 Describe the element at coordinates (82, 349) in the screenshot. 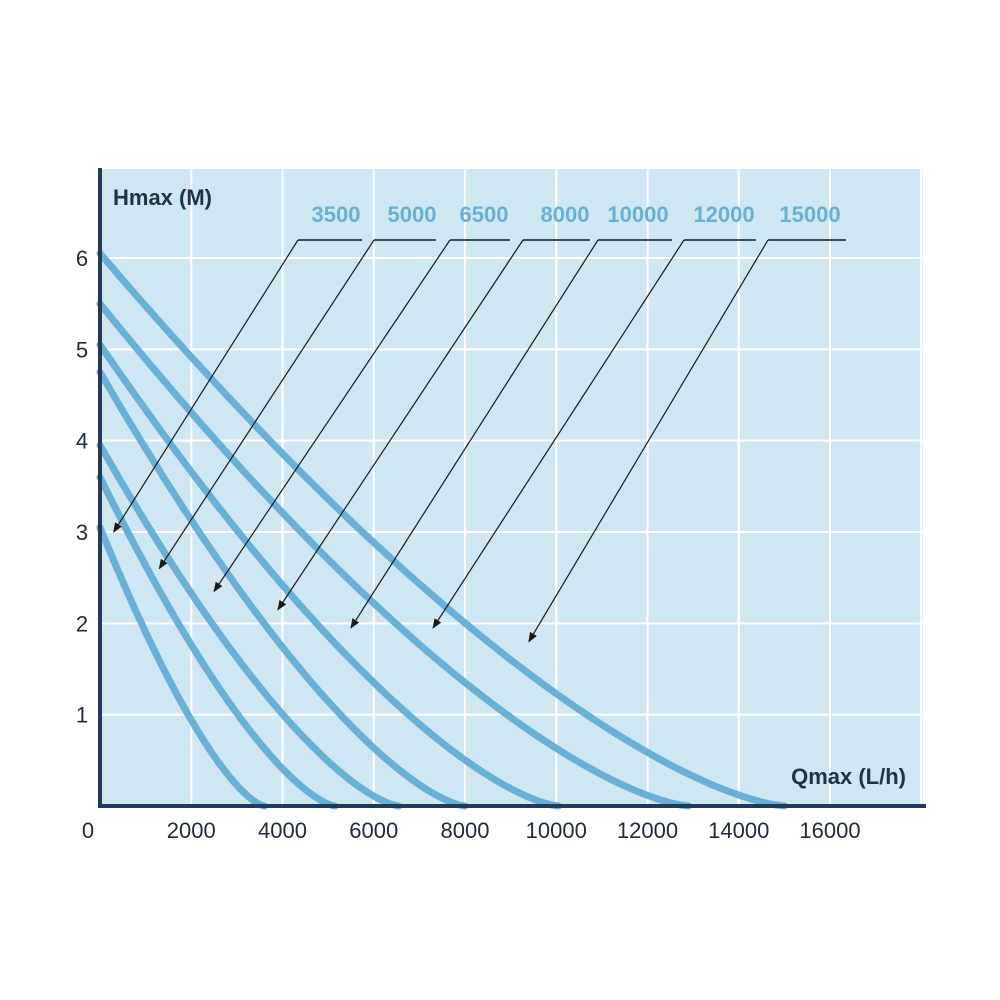

I see `y-tick-label: 5` at that location.